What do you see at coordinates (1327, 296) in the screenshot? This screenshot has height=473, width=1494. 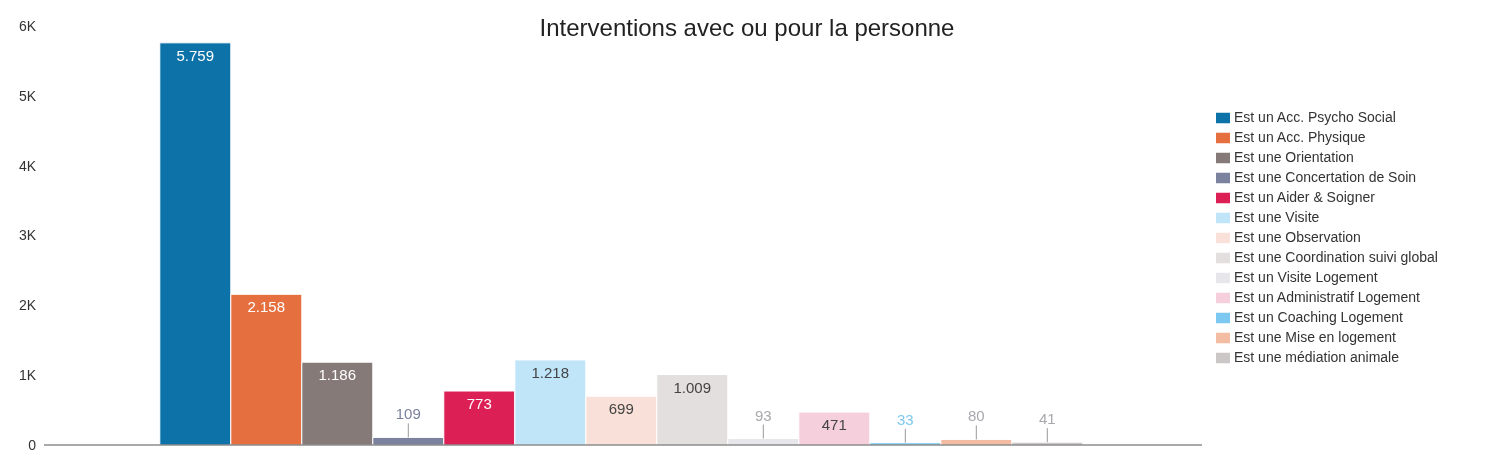 I see `legend-label: Est un Administratif Logement` at bounding box center [1327, 296].